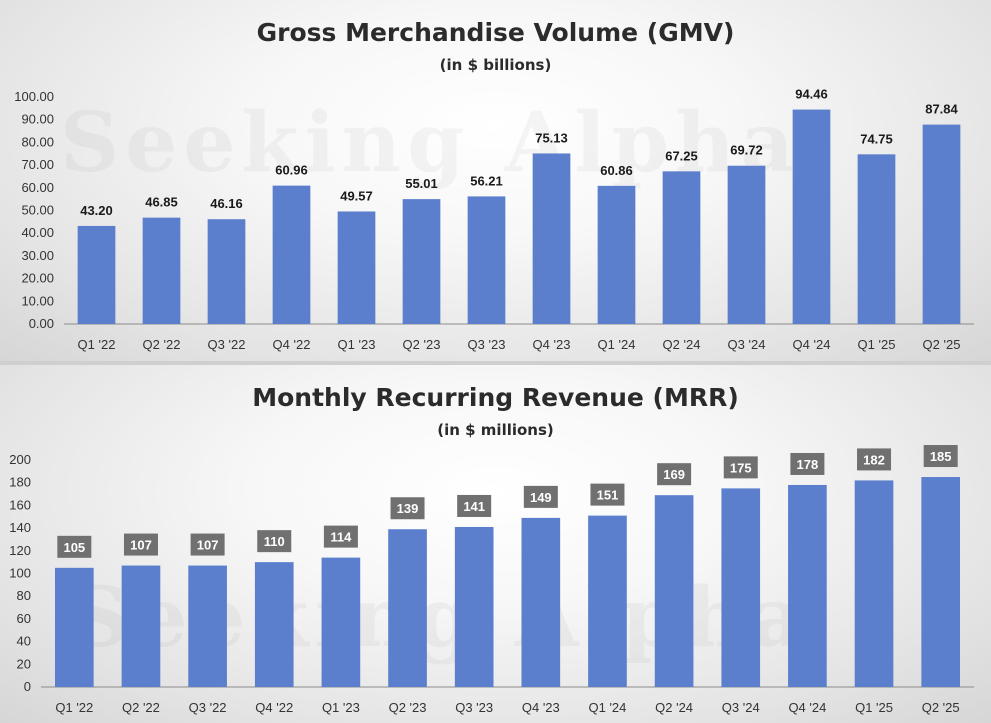 Image resolution: width=991 pixels, height=723 pixels. Describe the element at coordinates (24, 595) in the screenshot. I see `mrr-y-tick-label: 80` at that location.